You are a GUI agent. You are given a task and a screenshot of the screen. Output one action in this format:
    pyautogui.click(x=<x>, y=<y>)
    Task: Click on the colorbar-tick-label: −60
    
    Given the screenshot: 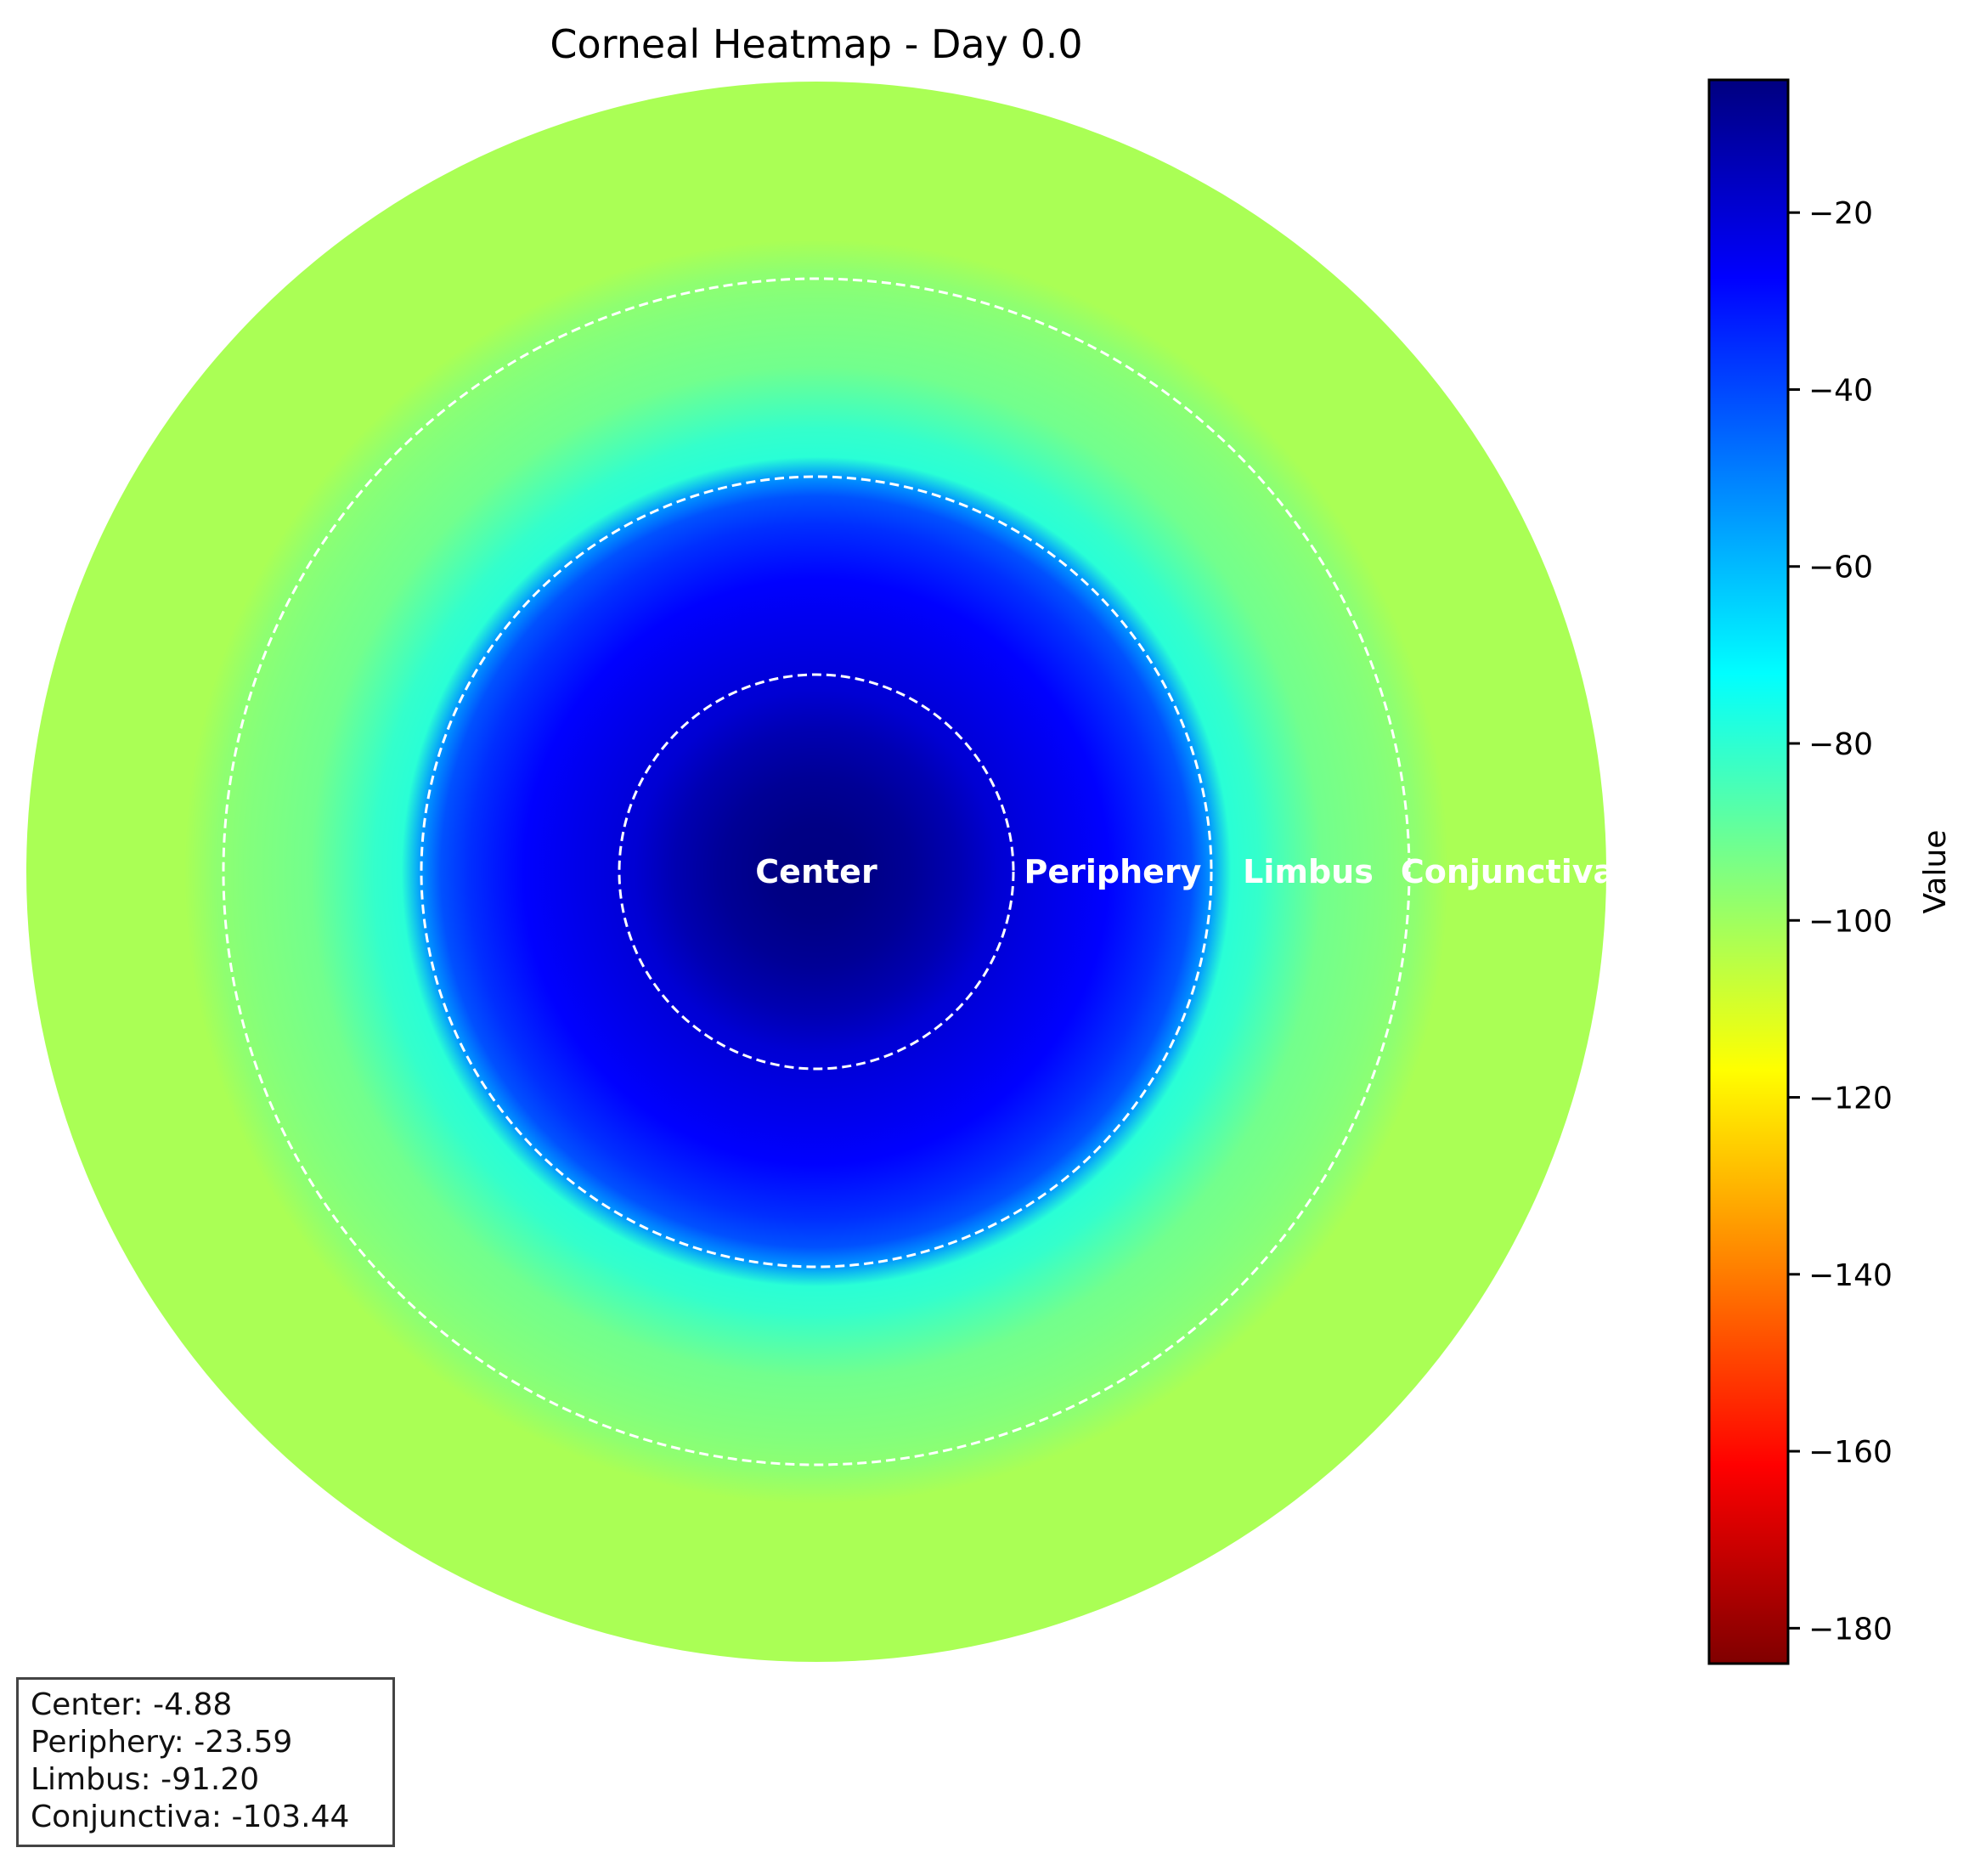 What is the action you would take?
    pyautogui.click(x=1840, y=568)
    